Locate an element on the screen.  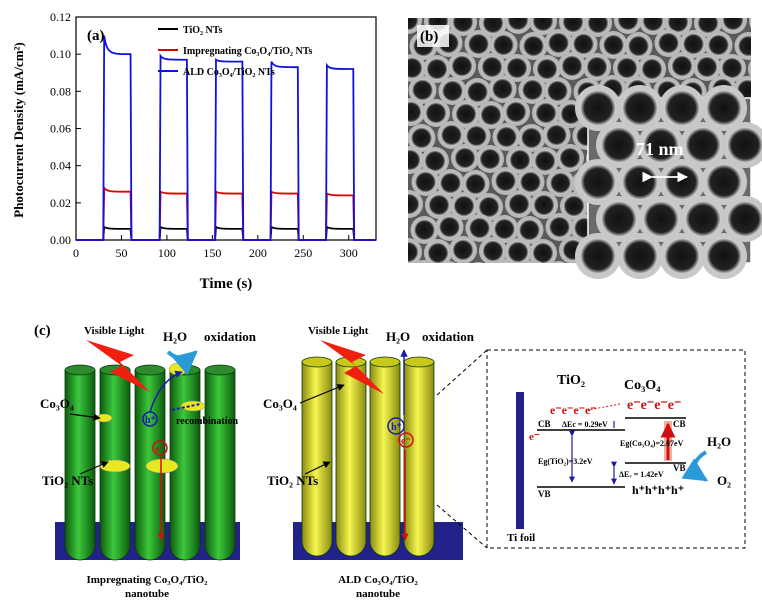
panel-b-label: (b) is located at coordinates (429, 37).